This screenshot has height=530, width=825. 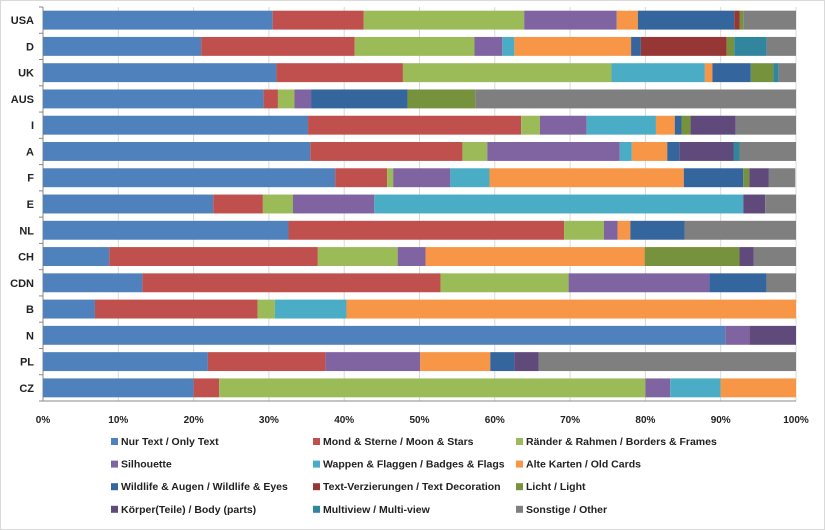 What do you see at coordinates (22, 21) in the screenshot?
I see `category-label: USA` at bounding box center [22, 21].